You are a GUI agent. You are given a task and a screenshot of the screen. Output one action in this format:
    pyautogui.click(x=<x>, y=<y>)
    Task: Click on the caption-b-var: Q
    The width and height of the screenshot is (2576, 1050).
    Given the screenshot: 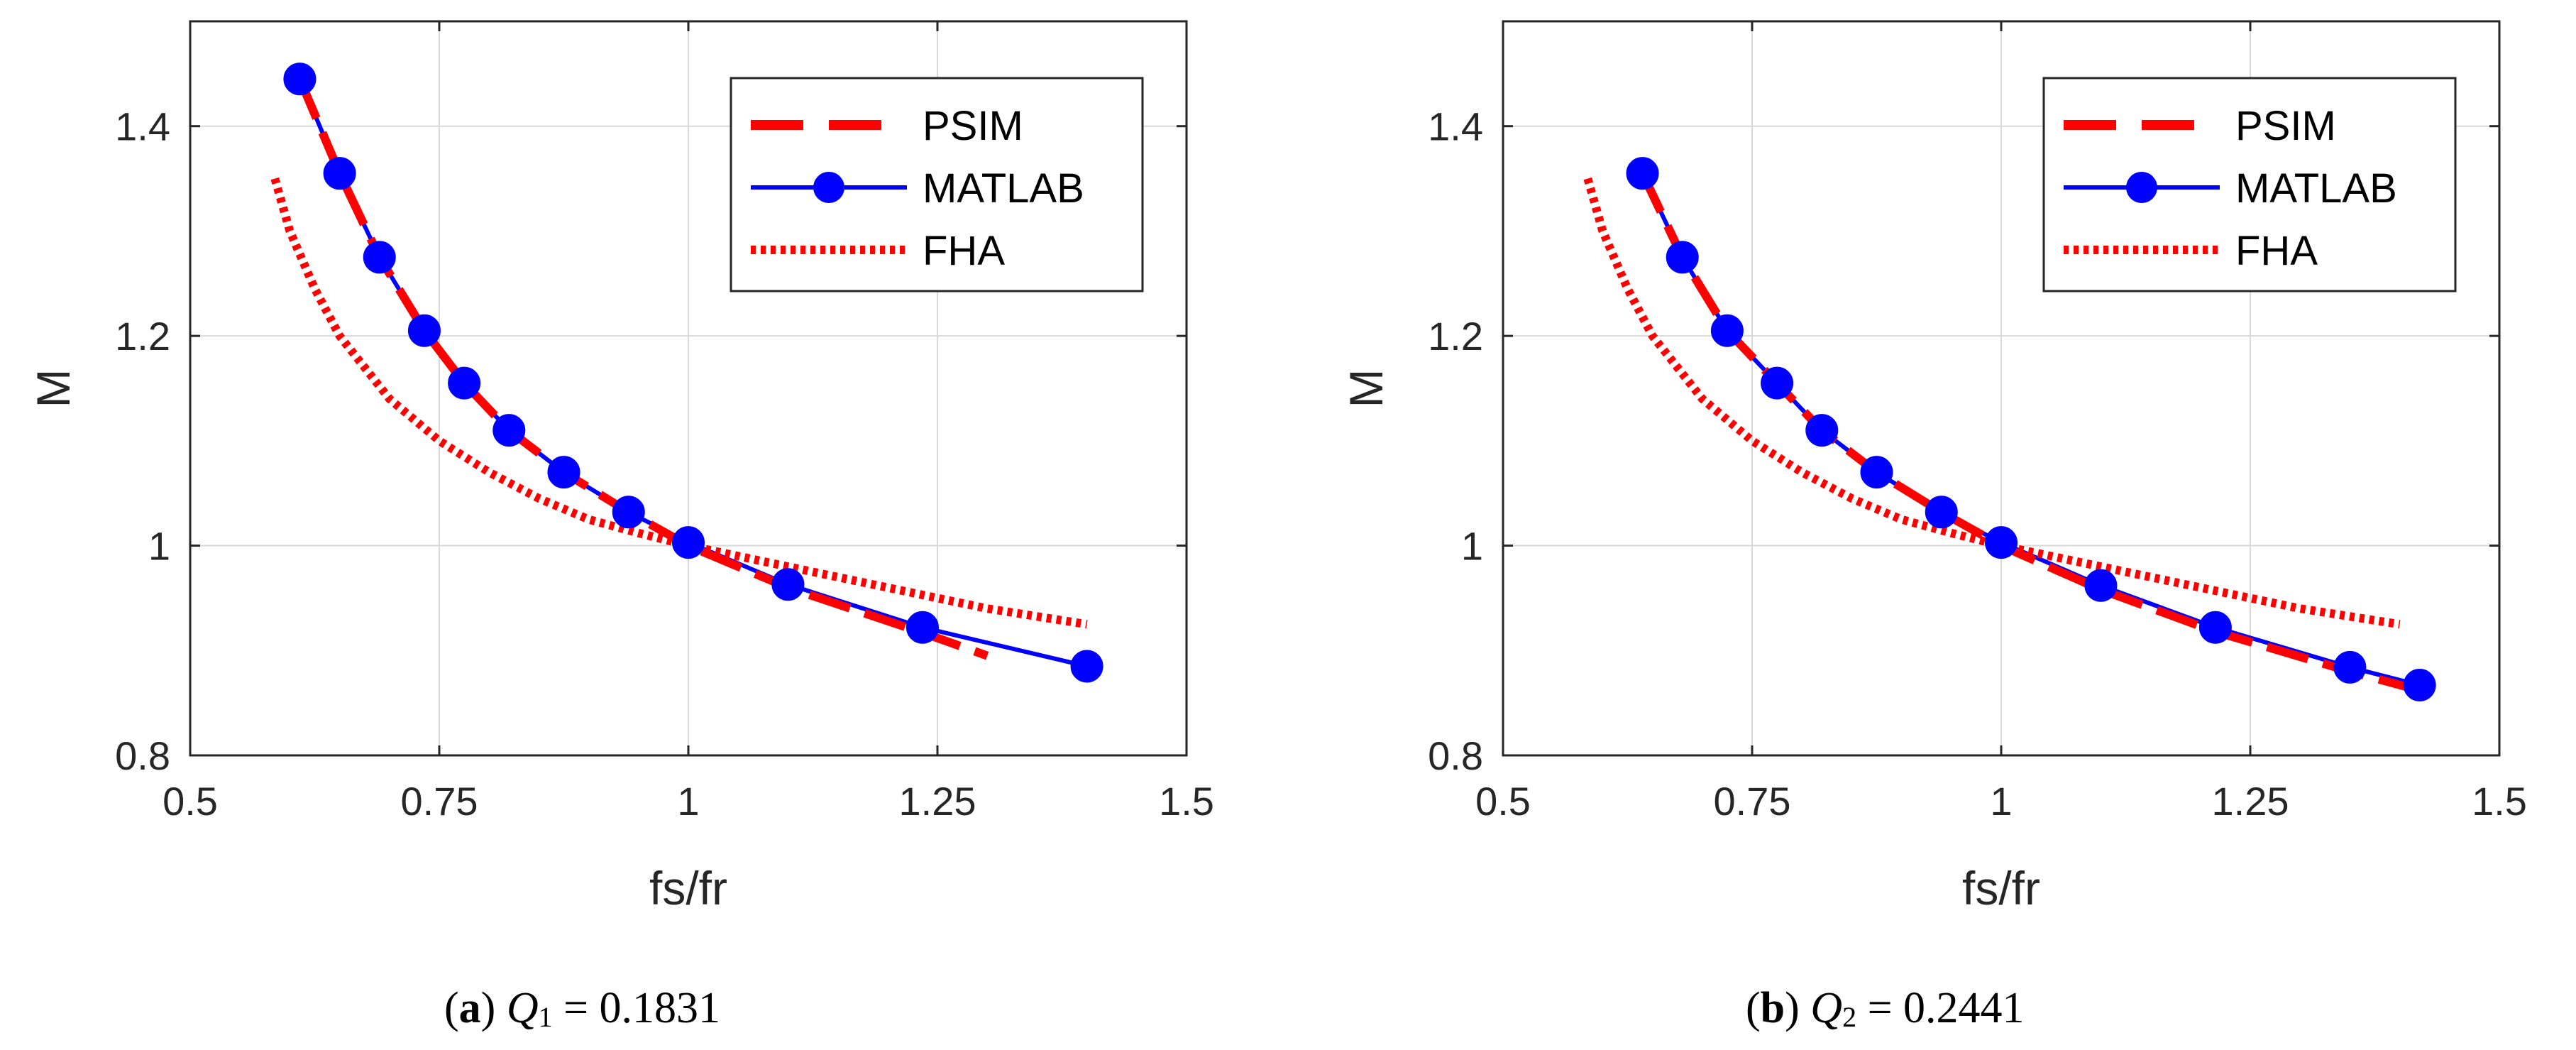 What is the action you would take?
    pyautogui.click(x=1826, y=1008)
    